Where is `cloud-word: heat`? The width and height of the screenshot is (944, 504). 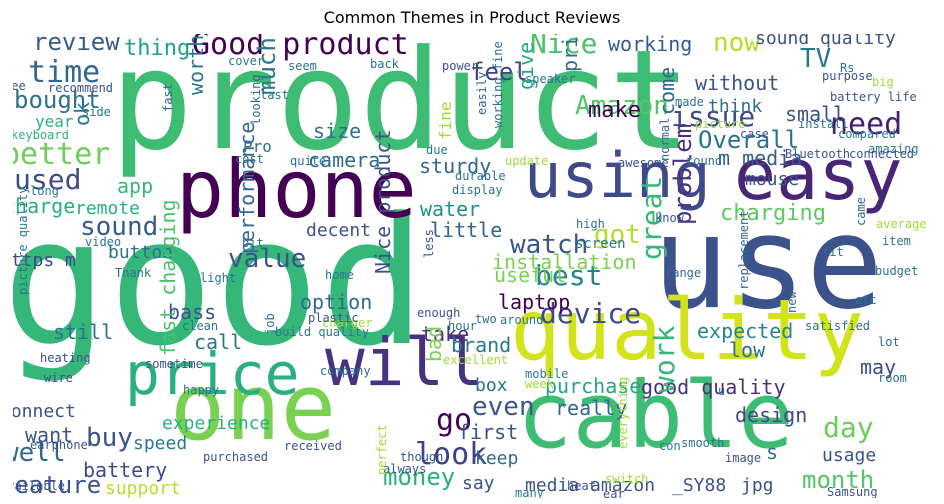 cloud-word: heat is located at coordinates (581, 486).